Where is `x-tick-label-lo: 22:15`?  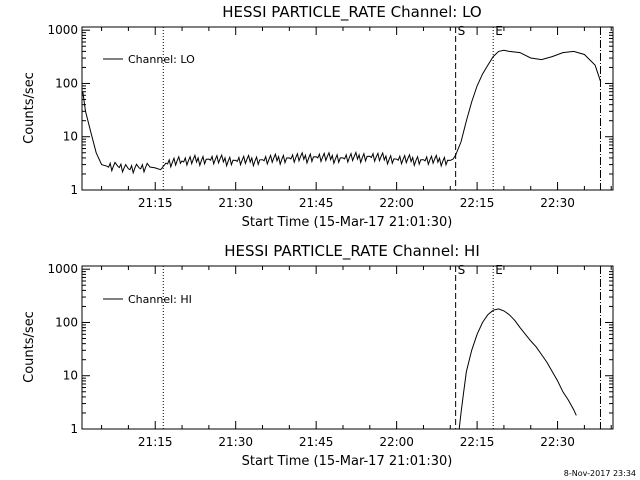 x-tick-label-lo: 22:15 is located at coordinates (477, 203).